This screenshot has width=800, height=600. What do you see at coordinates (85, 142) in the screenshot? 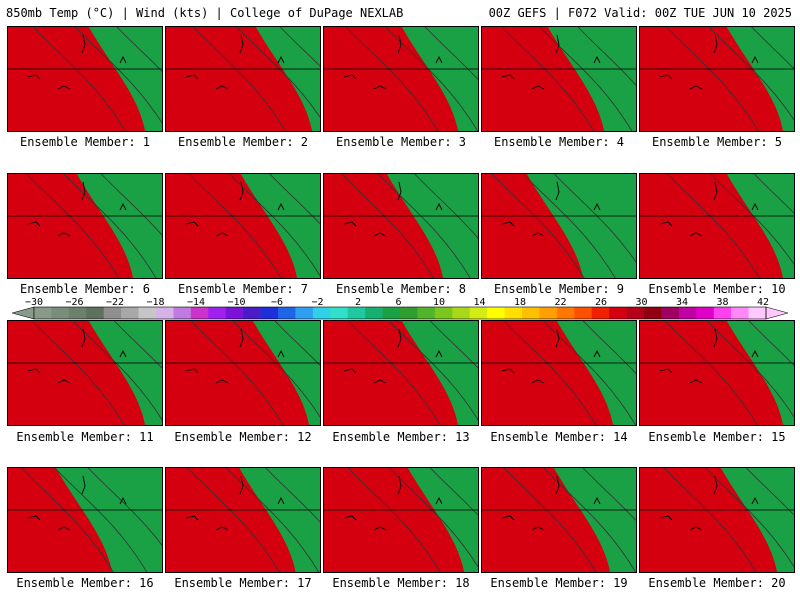
I see `ensemble-member-label: Ensemble Member: 1` at bounding box center [85, 142].